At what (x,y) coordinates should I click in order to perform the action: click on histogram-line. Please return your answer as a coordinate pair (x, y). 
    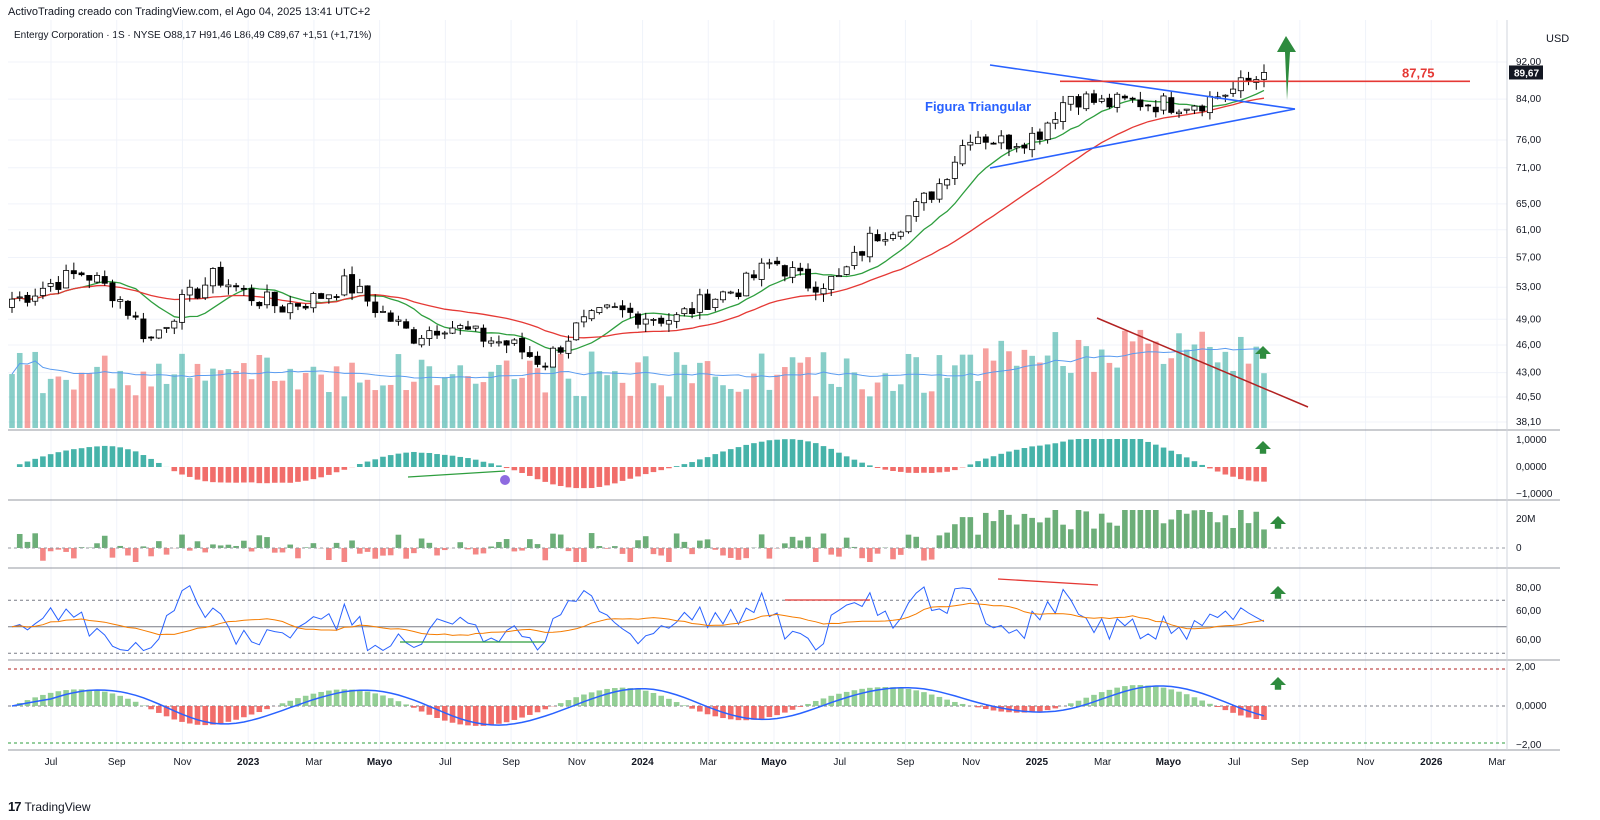
    Looking at the image, I should click on (638, 705).